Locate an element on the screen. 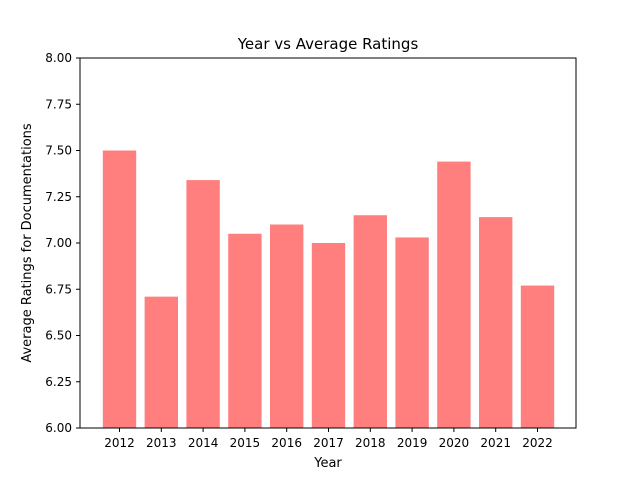 This screenshot has width=640, height=480. y-tick-label: 6.25 is located at coordinates (58, 382).